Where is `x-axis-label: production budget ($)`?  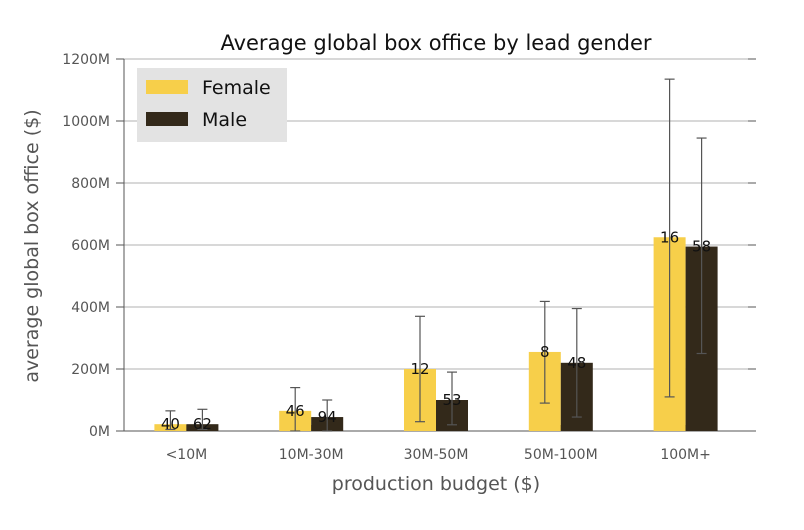
x-axis-label: production budget ($) is located at coordinates (436, 484).